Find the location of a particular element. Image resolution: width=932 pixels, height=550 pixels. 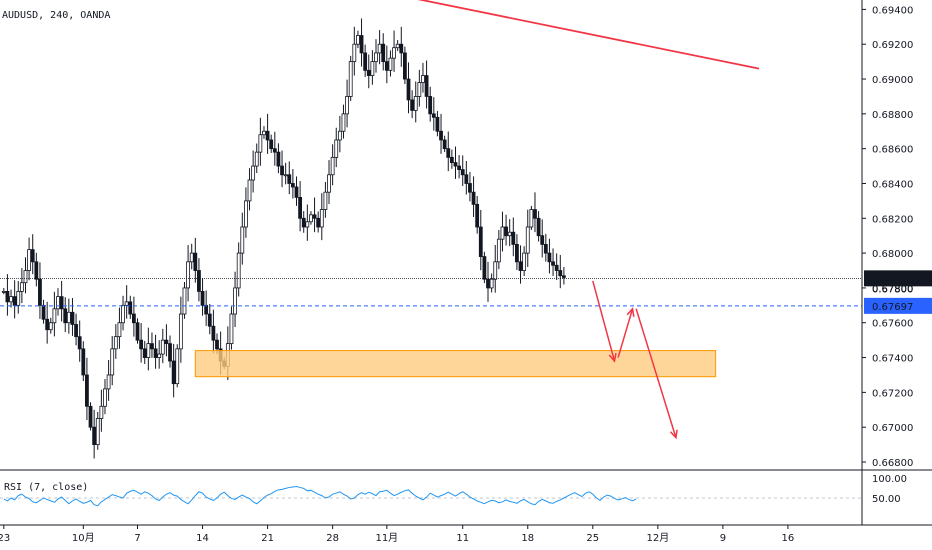

price-tick-label: 0.68600 is located at coordinates (892, 150).